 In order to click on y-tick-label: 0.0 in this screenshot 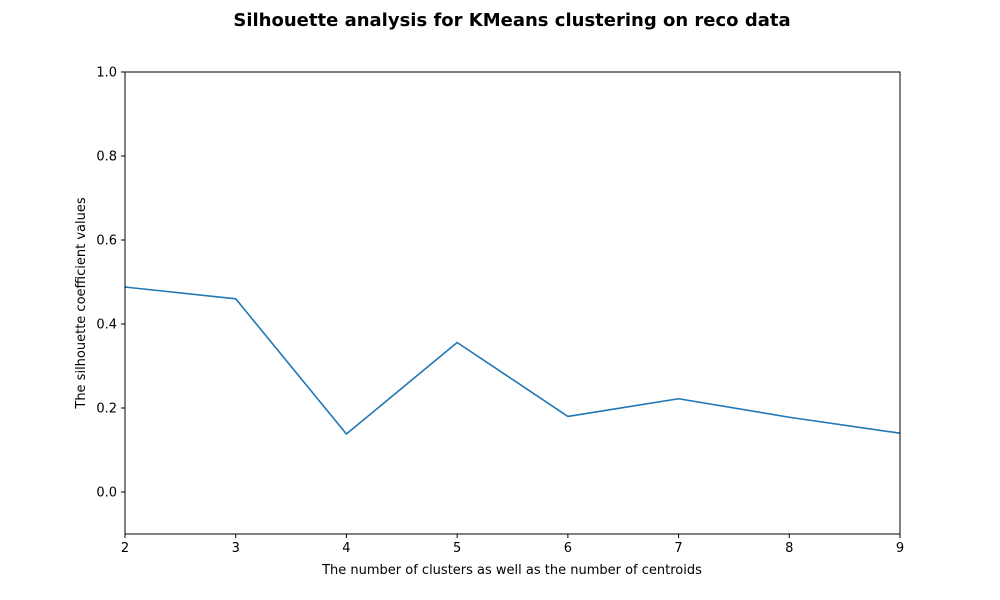, I will do `click(106, 493)`.